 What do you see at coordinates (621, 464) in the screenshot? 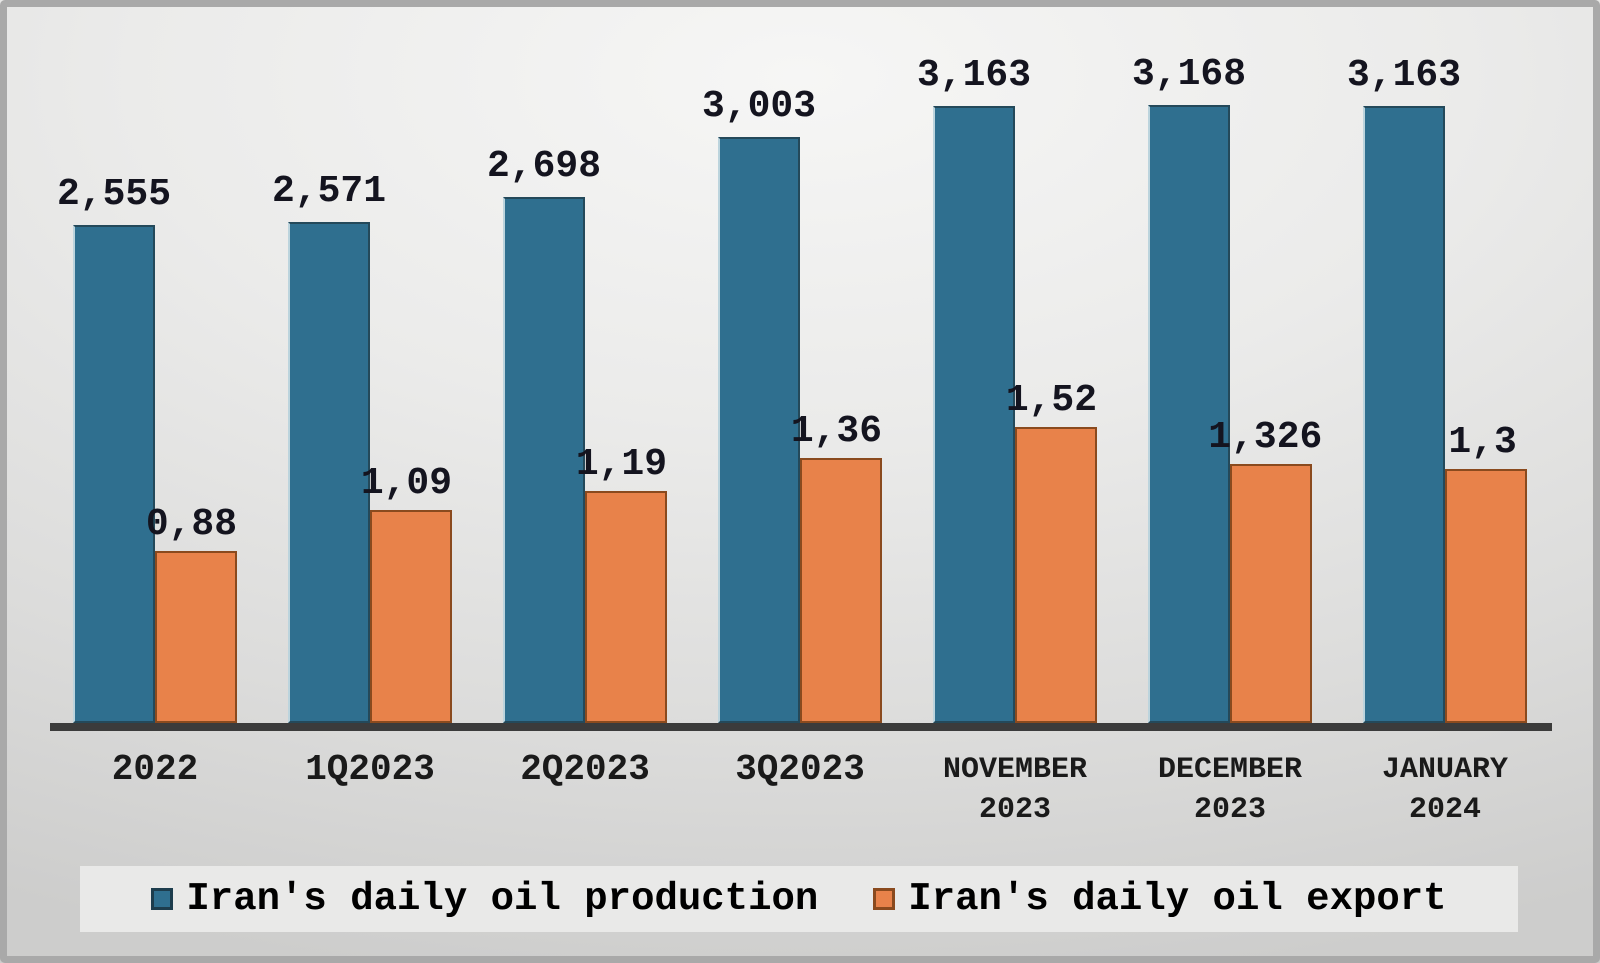
I see `export-value-label: 1,19` at bounding box center [621, 464].